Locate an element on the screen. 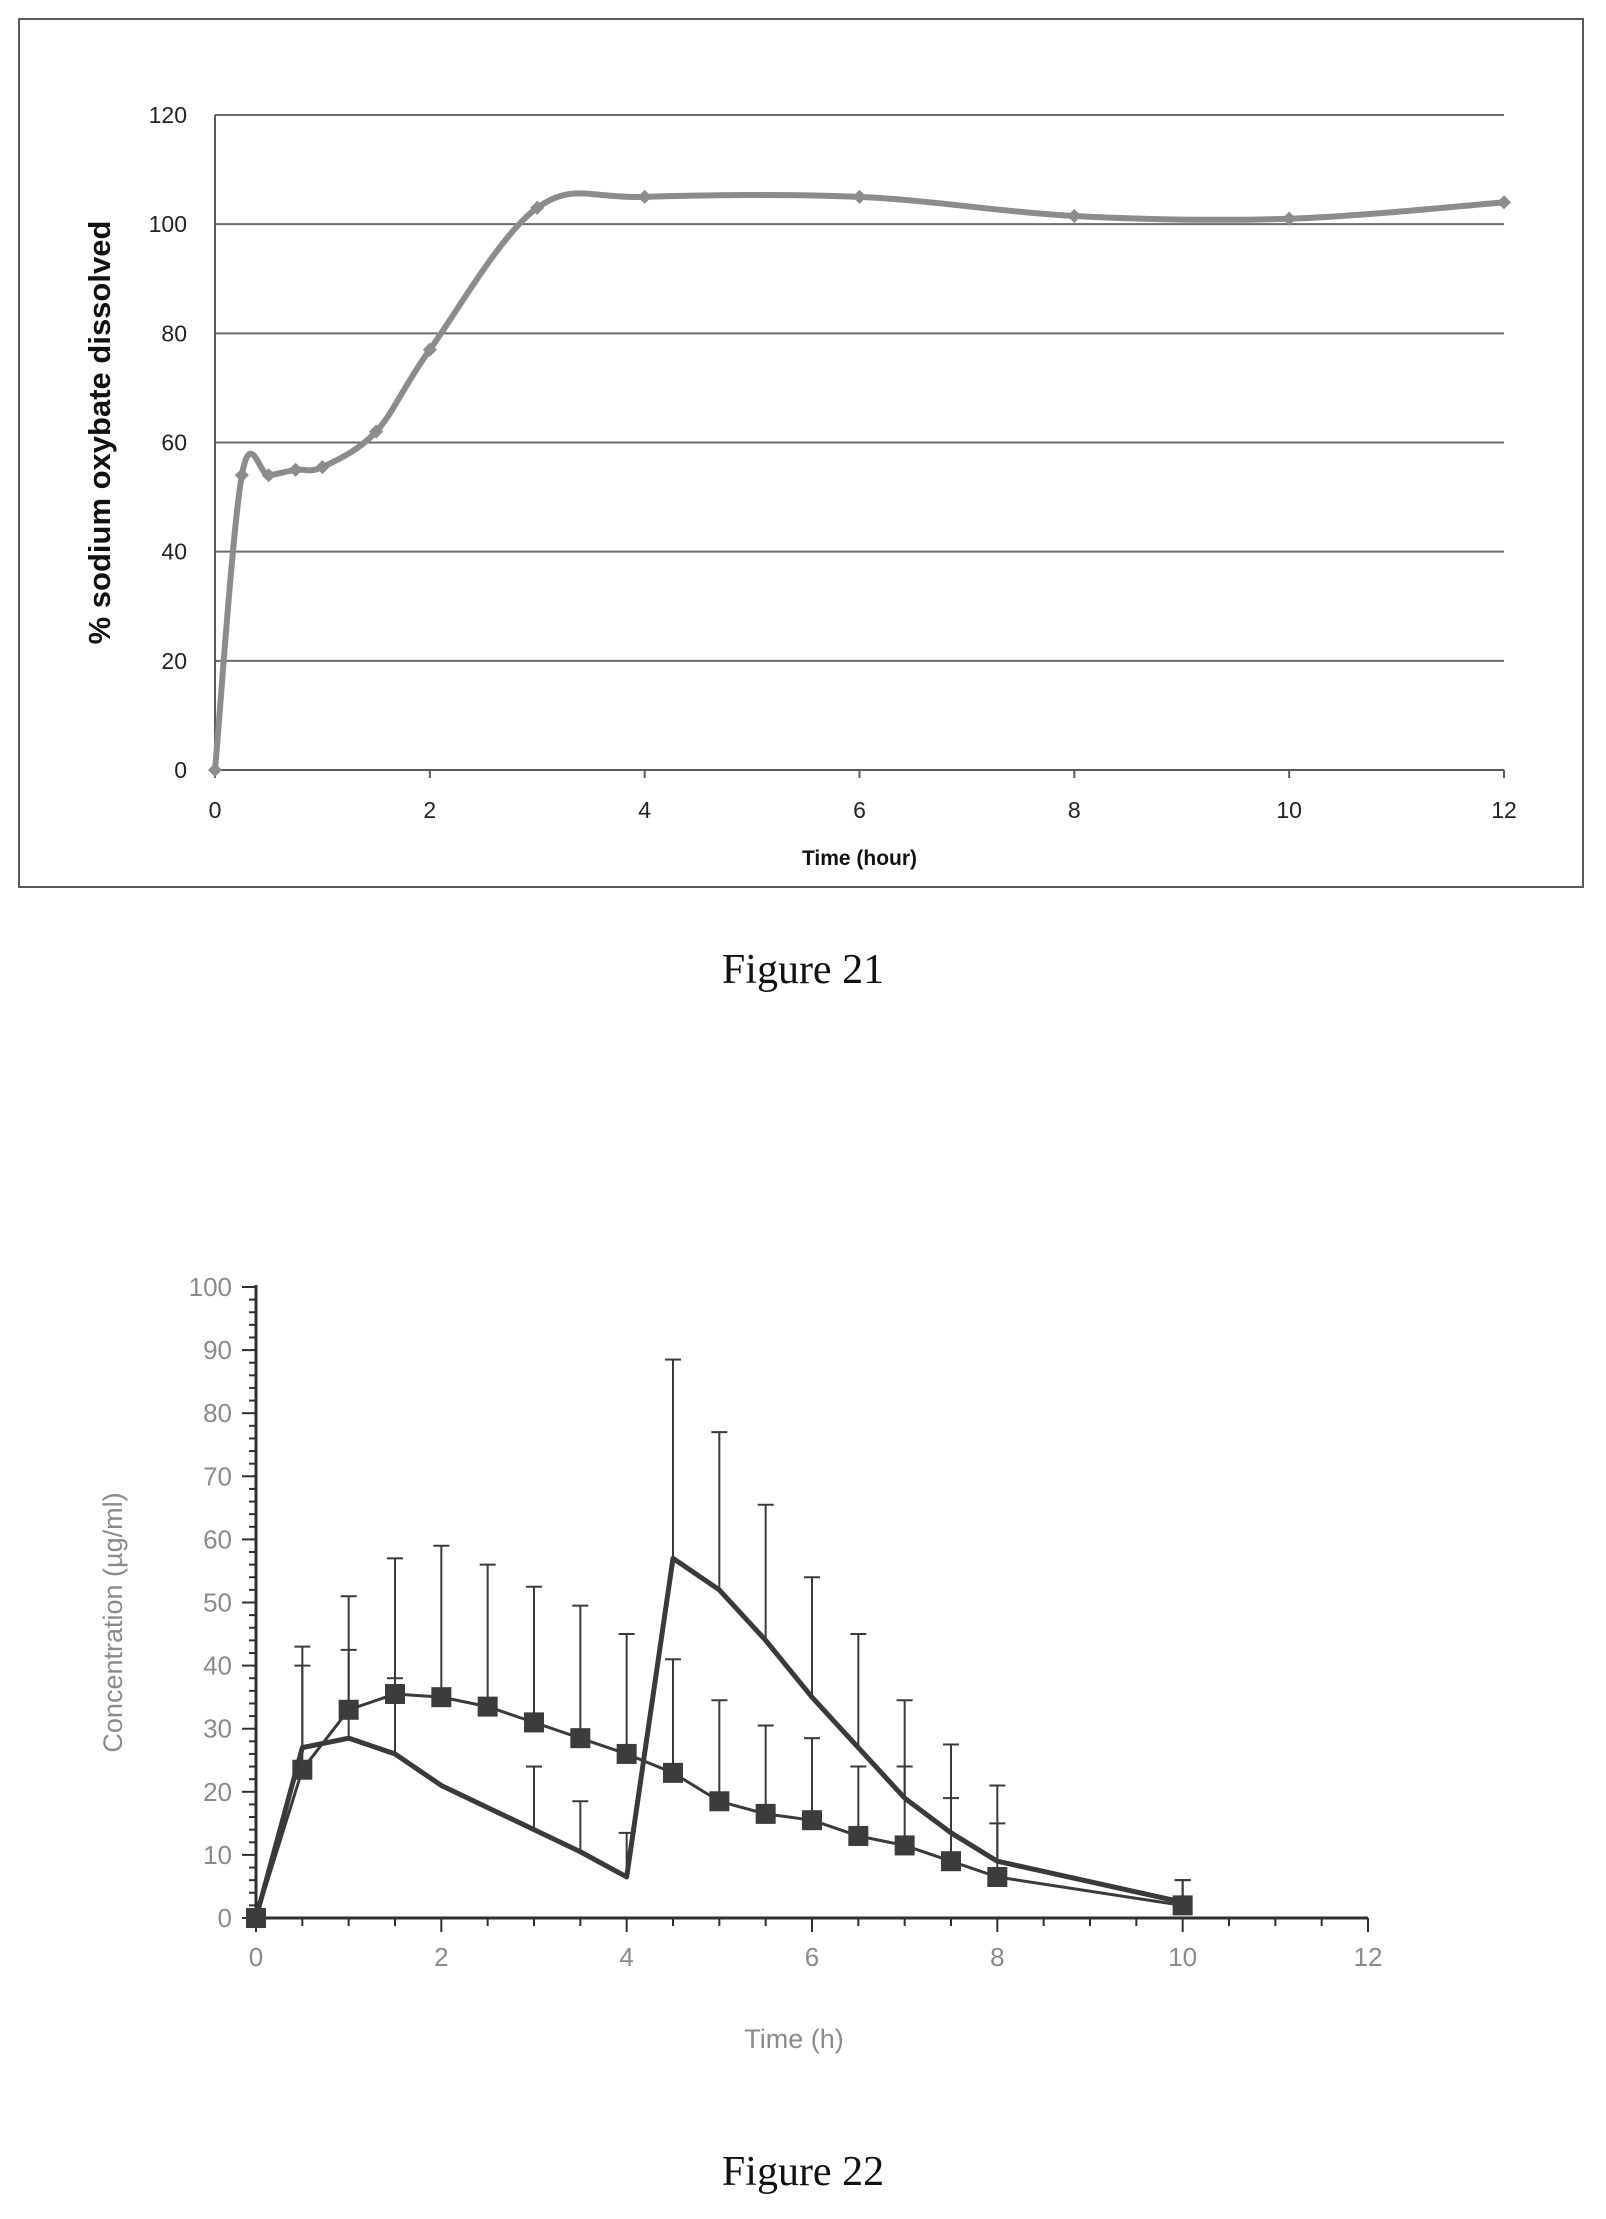 The width and height of the screenshot is (1606, 2219). figure-21-caption: Figure 21 is located at coordinates (803, 970).